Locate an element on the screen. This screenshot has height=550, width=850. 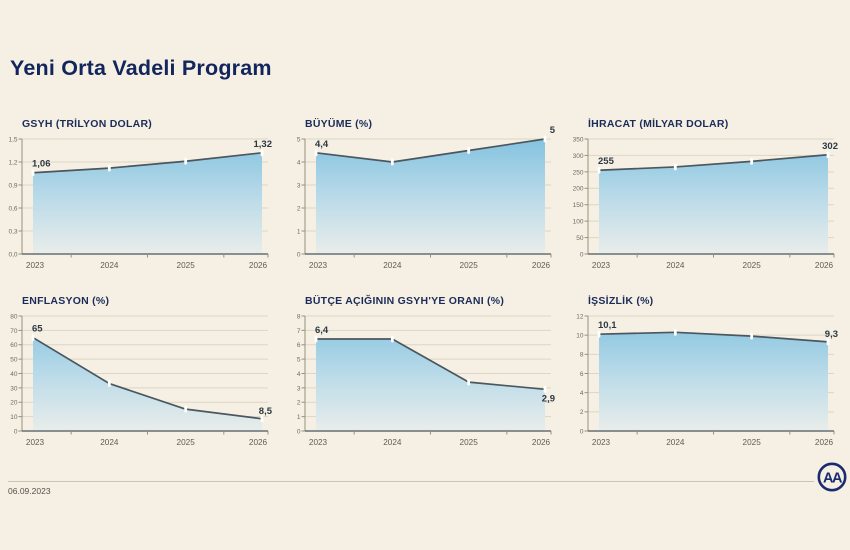
svg-text: 250 is located at coordinates (578, 172).